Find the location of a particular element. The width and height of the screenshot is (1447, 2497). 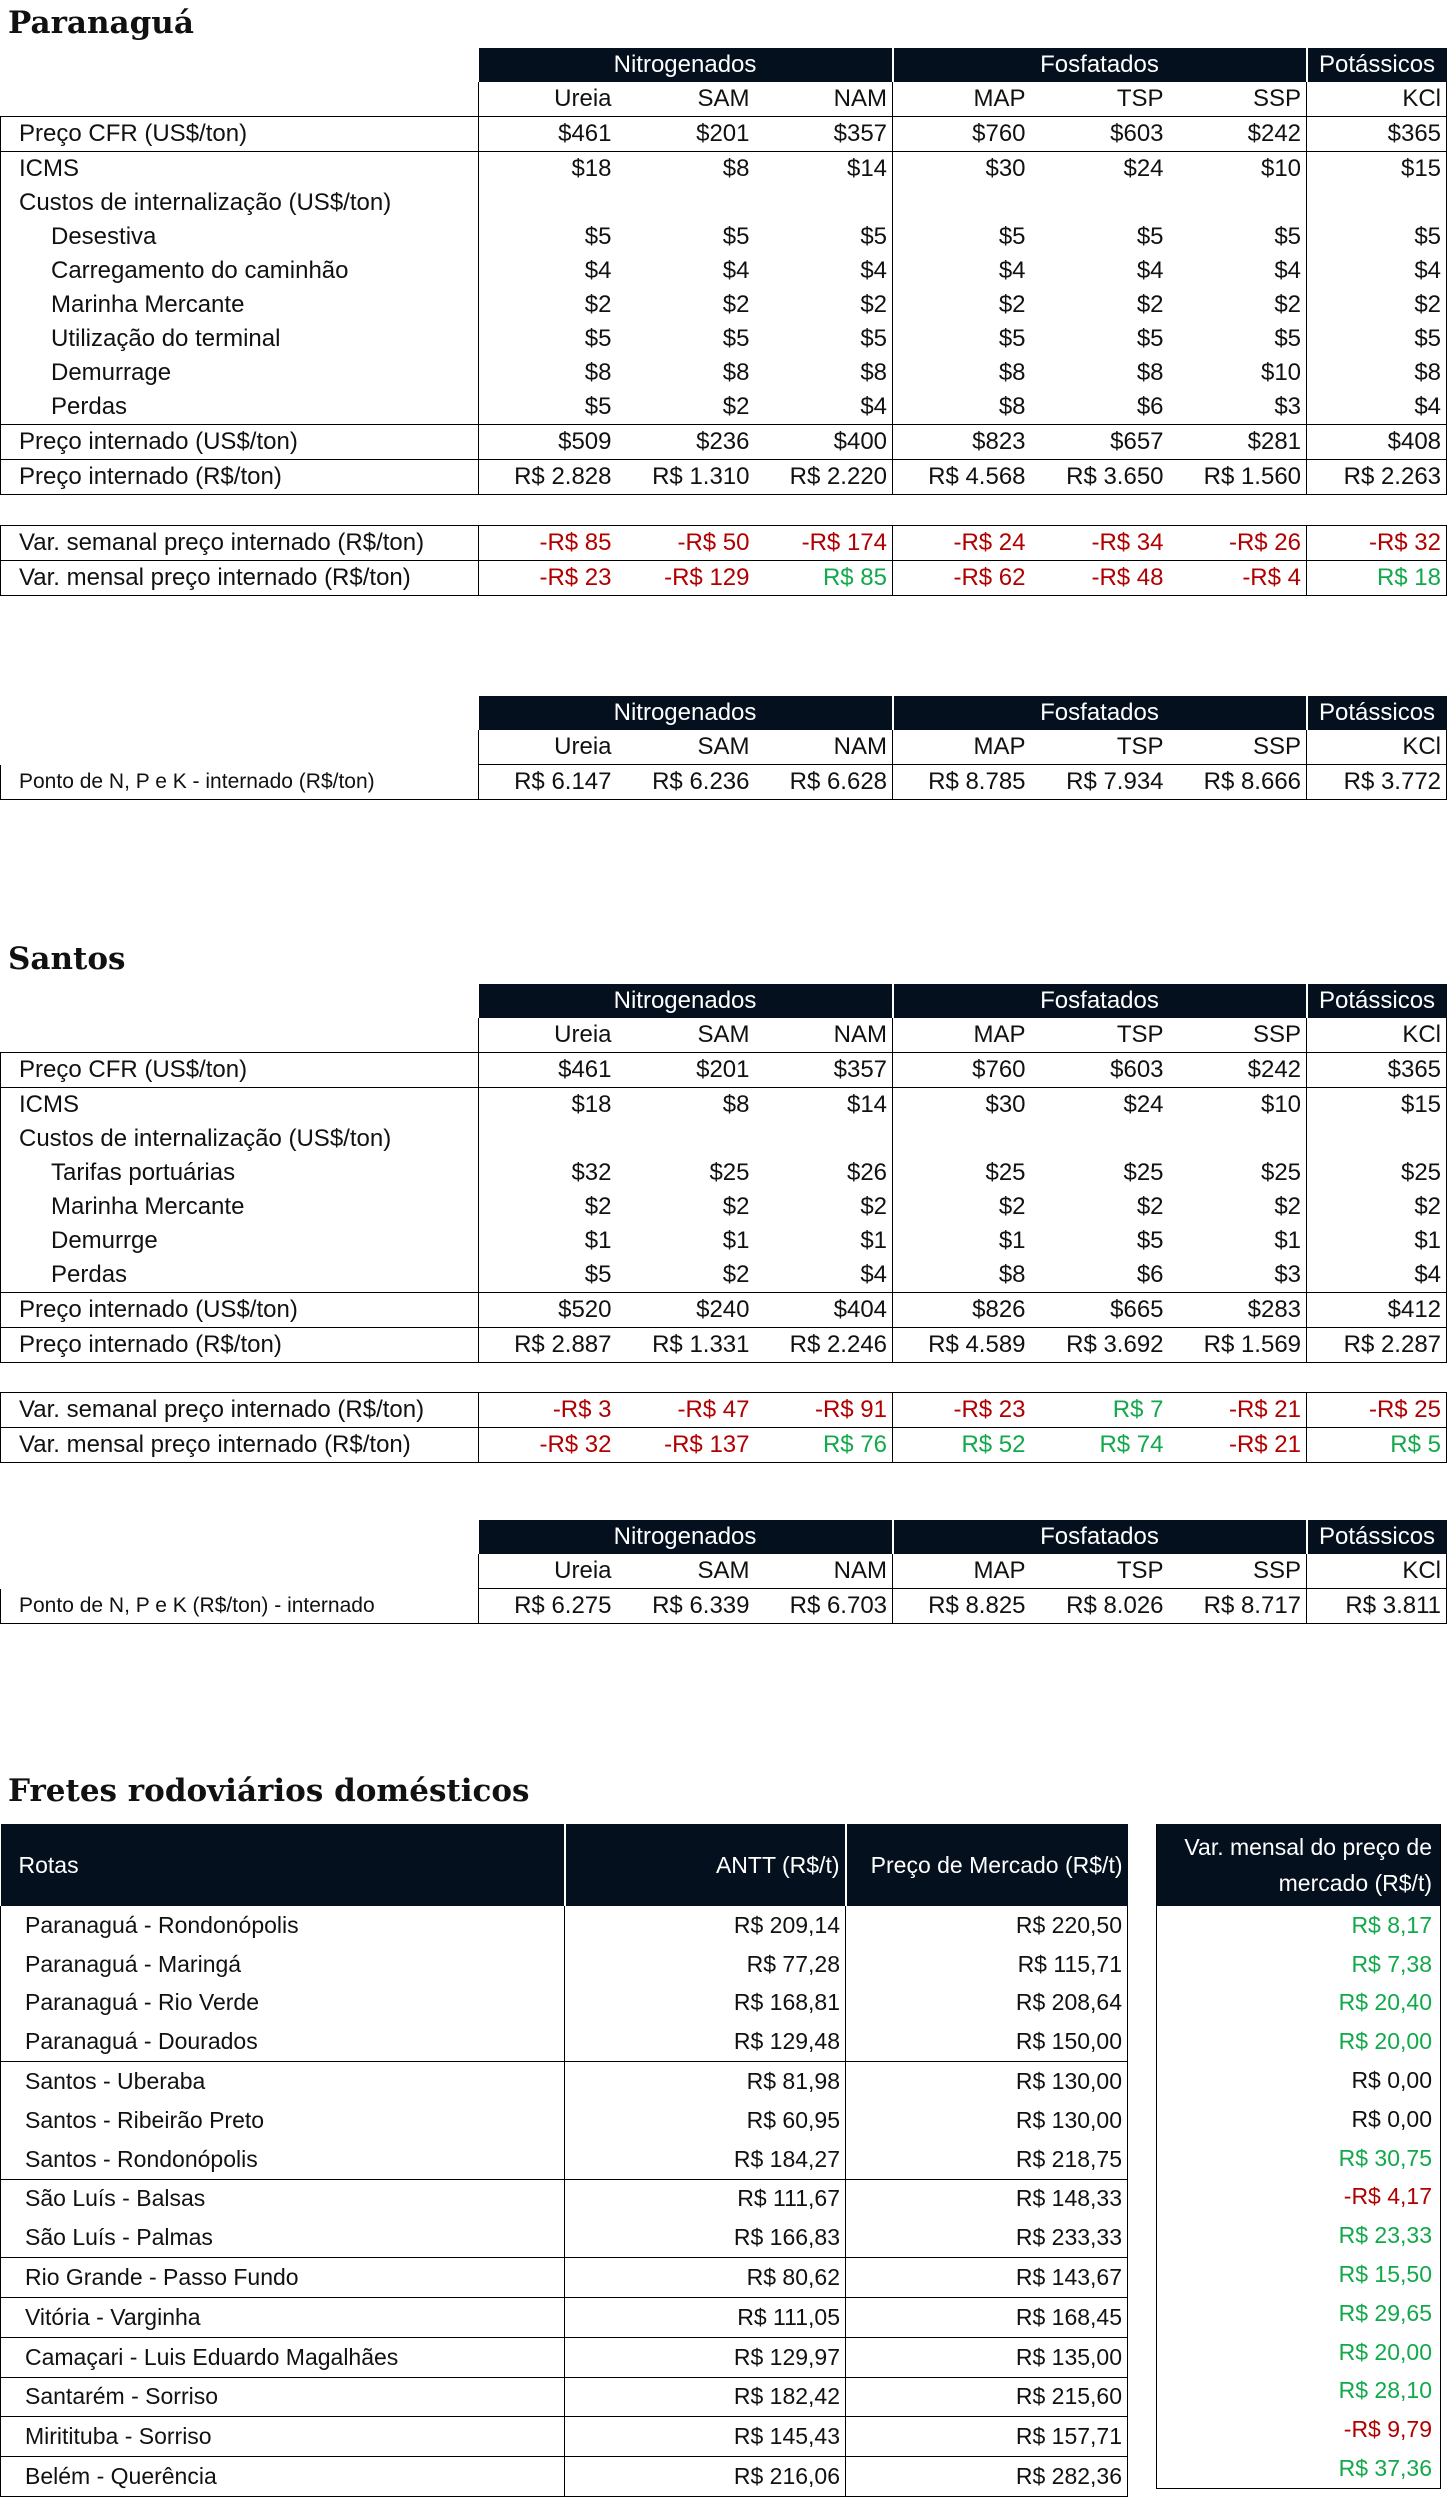

route-name: Camaçari - Luis Eduardo Magalhães is located at coordinates (282, 2357).